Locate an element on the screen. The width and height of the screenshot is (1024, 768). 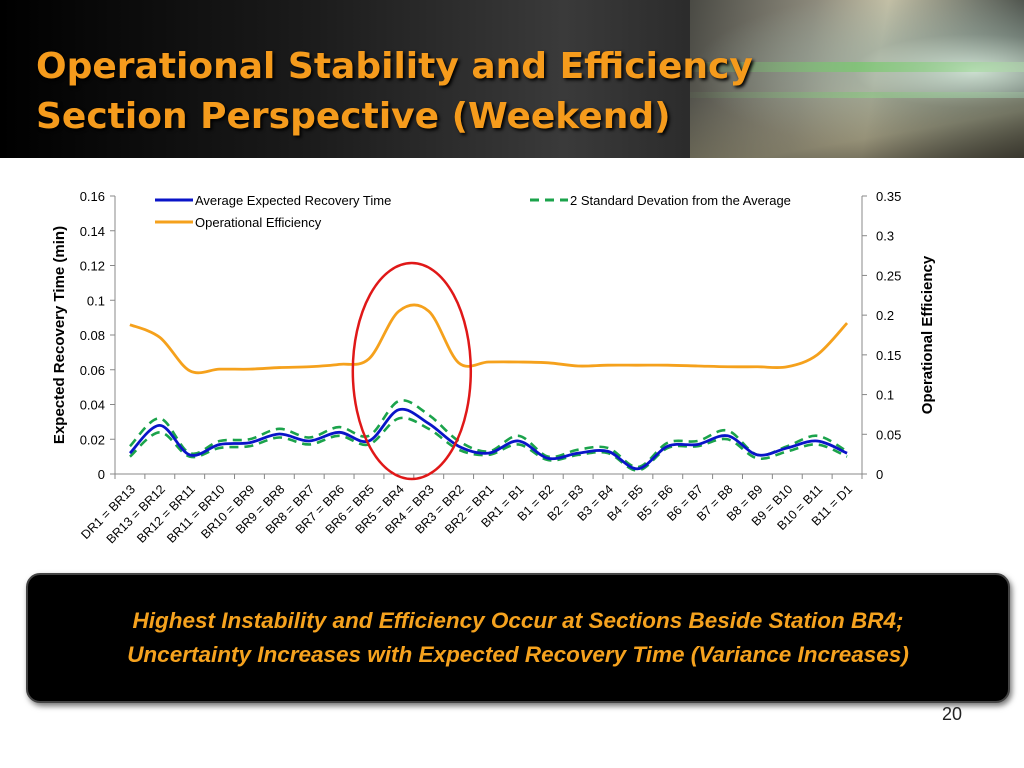
legend-label: 2 Standard Devation from the Average is located at coordinates (680, 200).